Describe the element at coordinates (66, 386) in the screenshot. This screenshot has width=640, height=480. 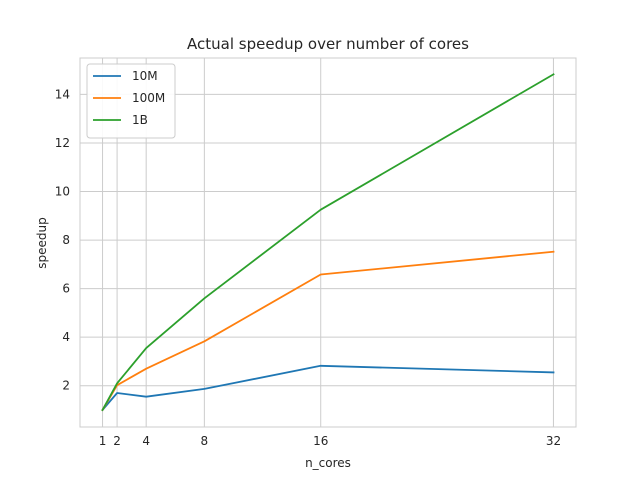
I see `y-tick-label: 2` at that location.